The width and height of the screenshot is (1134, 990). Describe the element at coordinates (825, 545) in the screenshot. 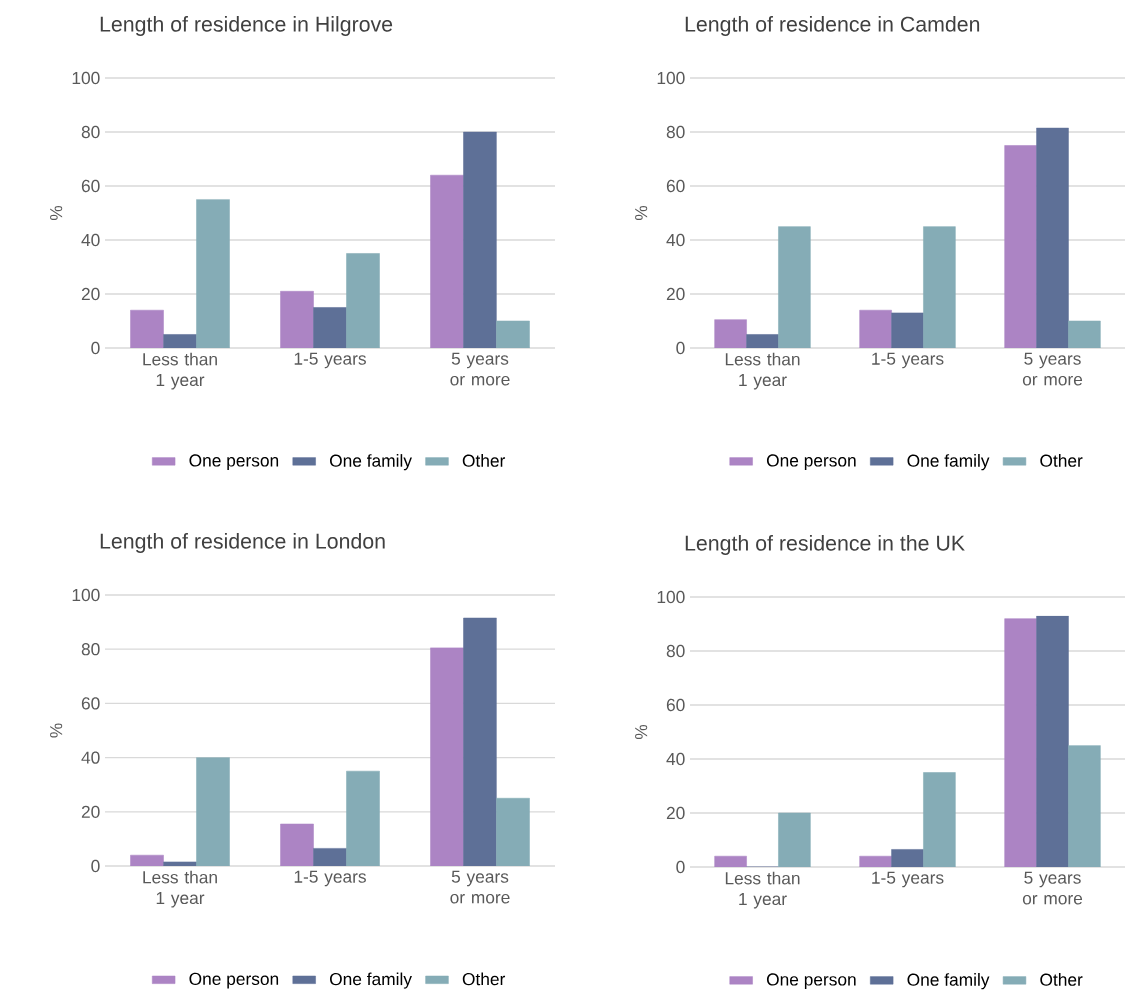

I see `chart-title: Length of residence in the UK` at that location.